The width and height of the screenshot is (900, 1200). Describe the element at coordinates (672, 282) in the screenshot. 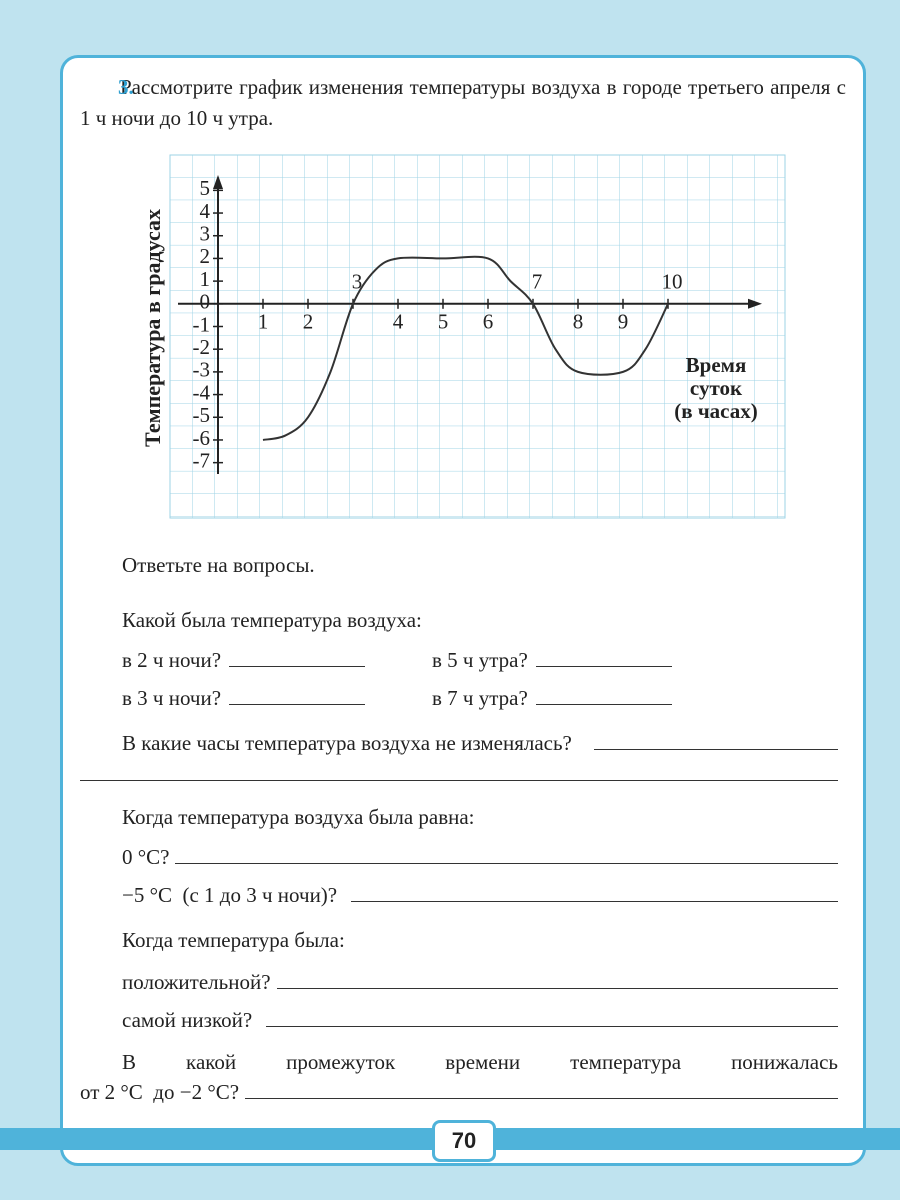

I see `x-tick-label: 10` at that location.